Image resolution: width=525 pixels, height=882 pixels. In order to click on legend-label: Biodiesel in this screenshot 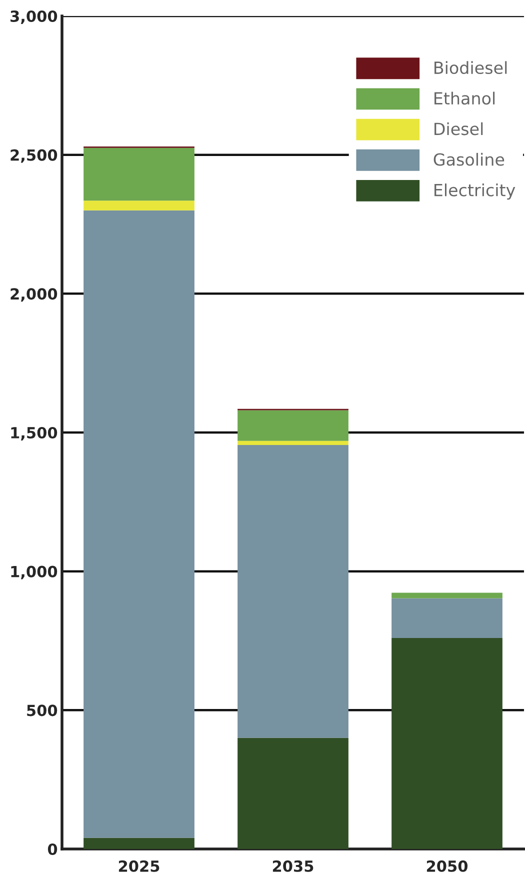, I will do `click(470, 67)`.